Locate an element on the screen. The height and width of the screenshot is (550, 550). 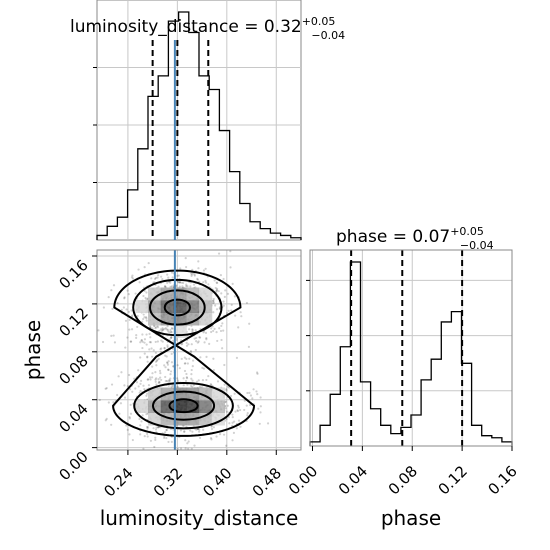
joint-grid is located at coordinates (199, 350).